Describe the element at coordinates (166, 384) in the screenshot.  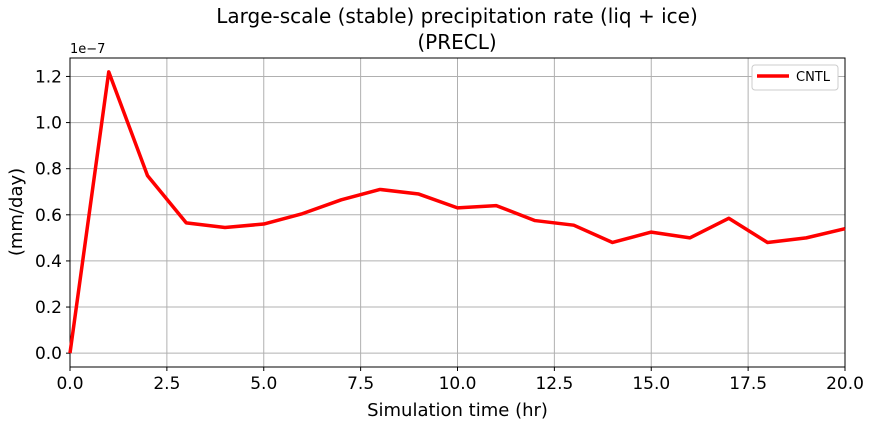
I see `x-tick-label: 2.5` at that location.